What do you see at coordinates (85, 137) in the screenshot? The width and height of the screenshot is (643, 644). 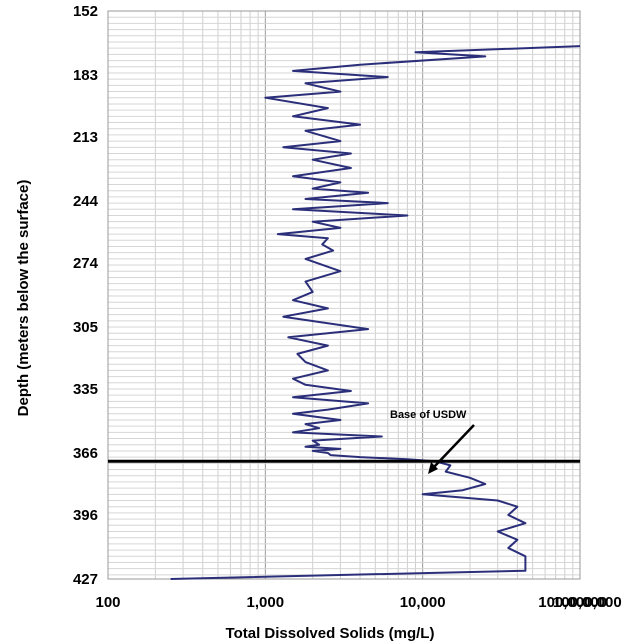 I see `y-tick-label: 213` at bounding box center [85, 137].